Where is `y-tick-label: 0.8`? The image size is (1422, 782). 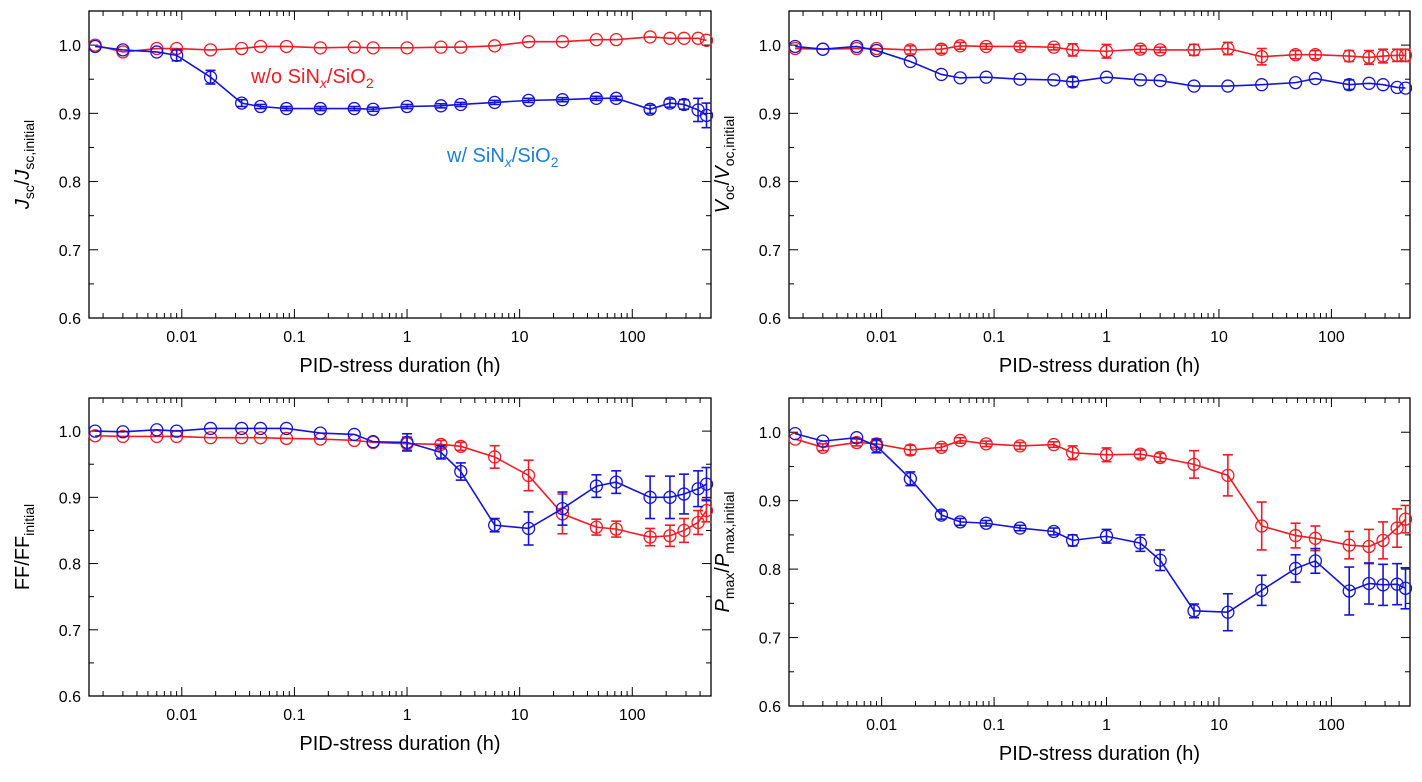 y-tick-label: 0.8 is located at coordinates (70, 183).